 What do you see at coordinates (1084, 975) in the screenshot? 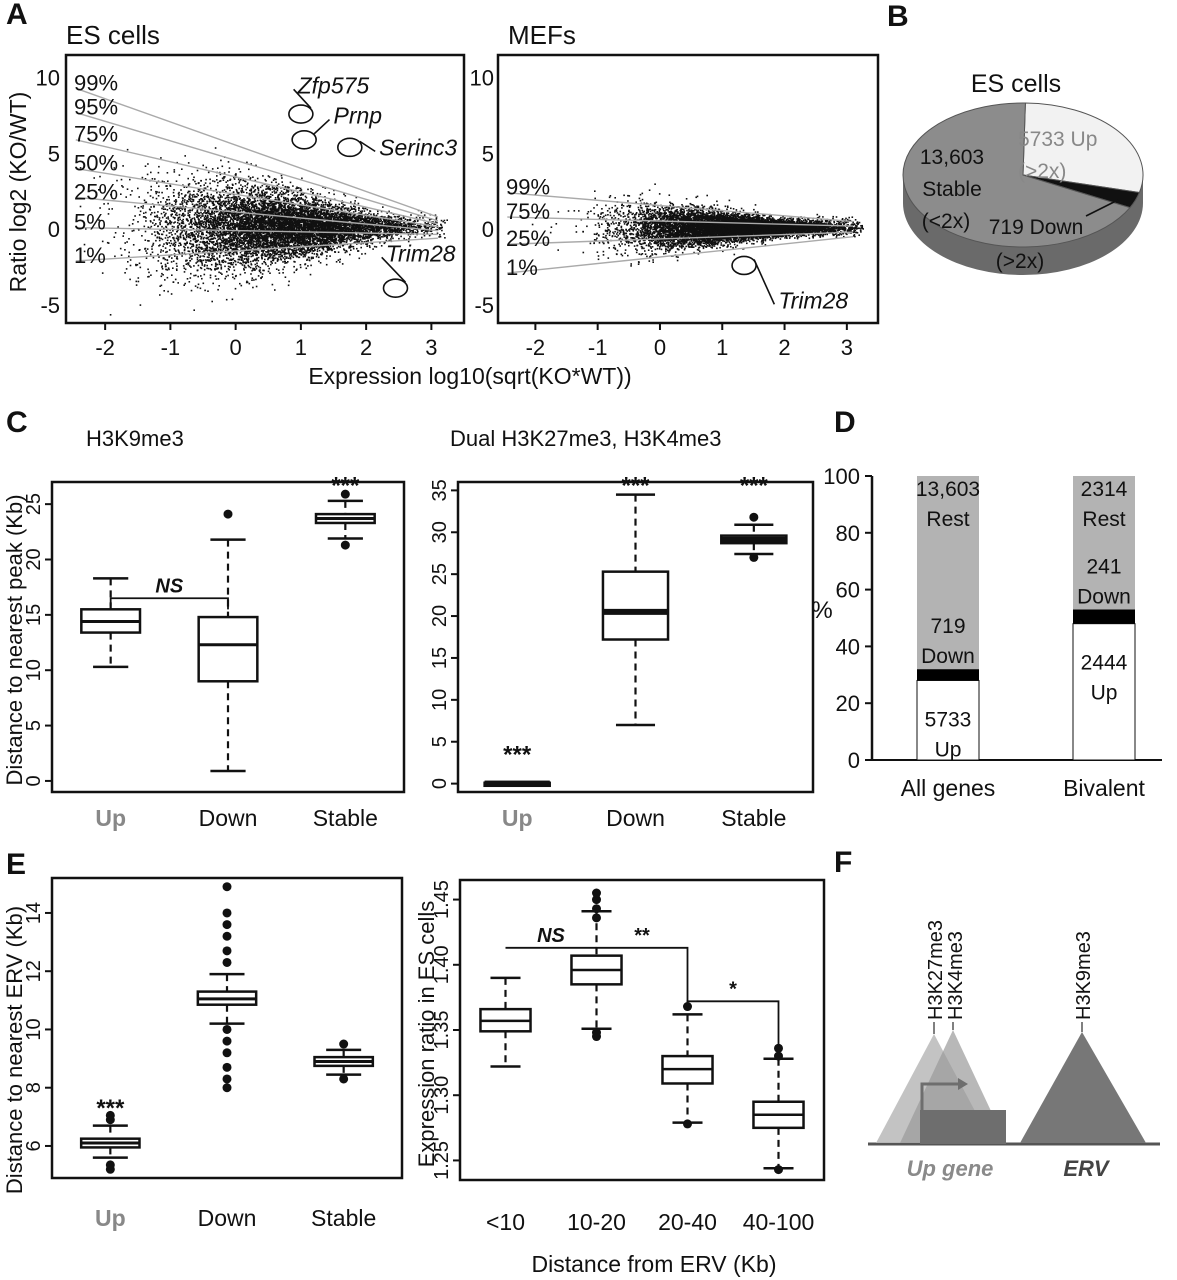
I see `h3k9me3-label: H3K9me3` at bounding box center [1084, 975].